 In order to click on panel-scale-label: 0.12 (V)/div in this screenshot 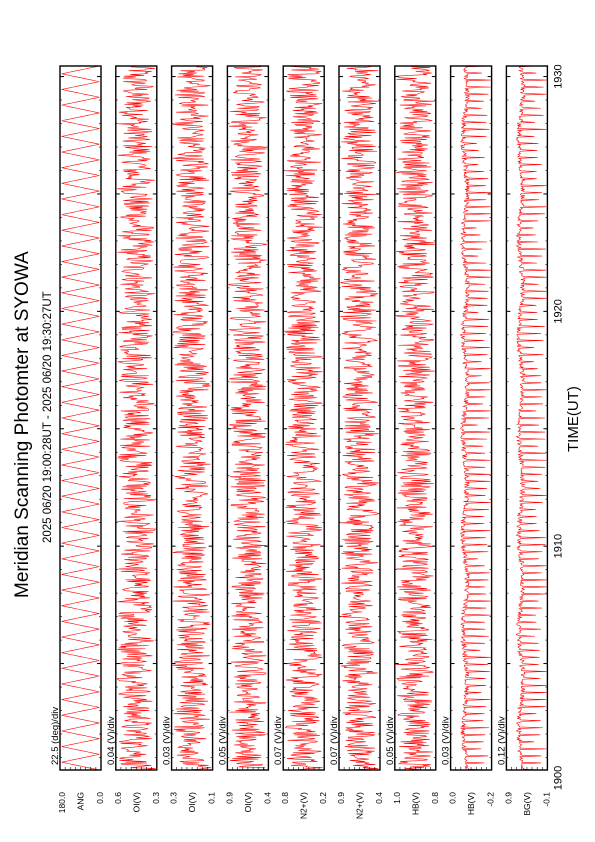, I will do `click(501, 740)`.